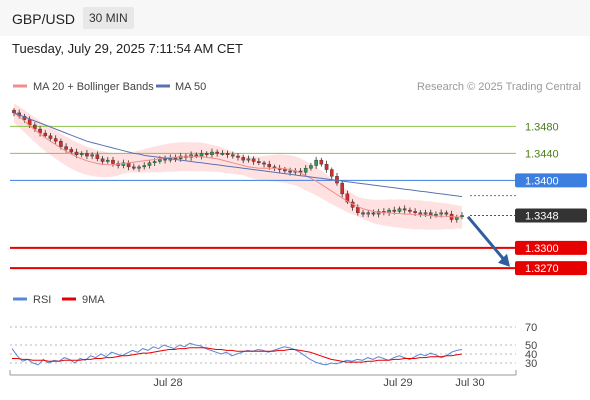 The width and height of the screenshot is (590, 400). What do you see at coordinates (531, 364) in the screenshot?
I see `rsi-tick-label: 30` at bounding box center [531, 364].